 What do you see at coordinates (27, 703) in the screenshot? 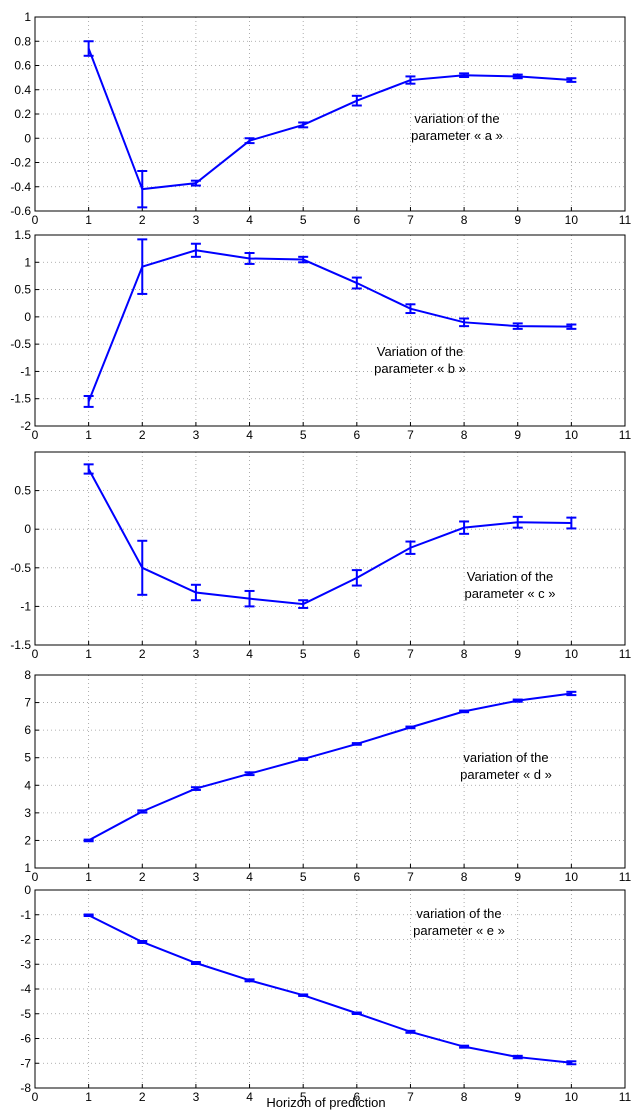
I see `y-tick-label: 7` at bounding box center [27, 703].